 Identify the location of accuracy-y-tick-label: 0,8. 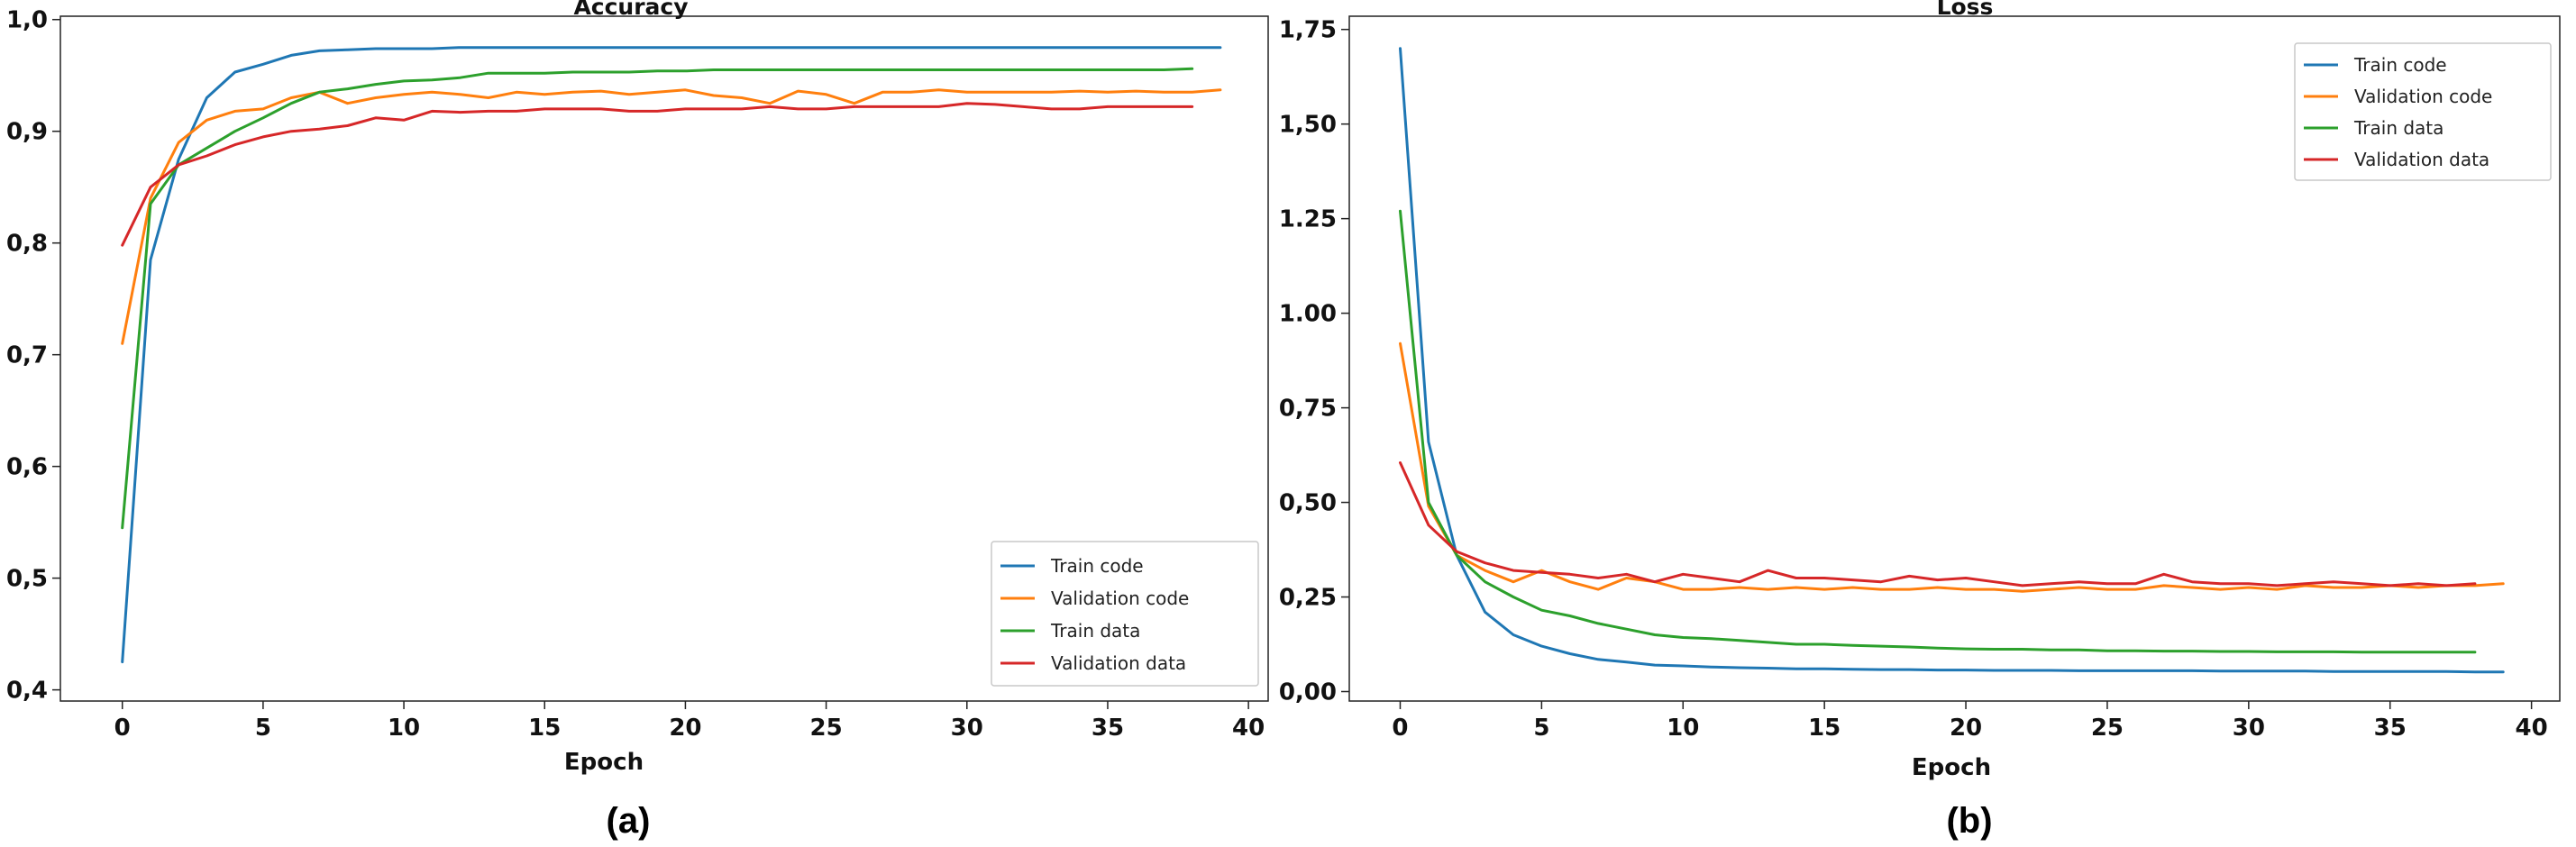
(27, 245).